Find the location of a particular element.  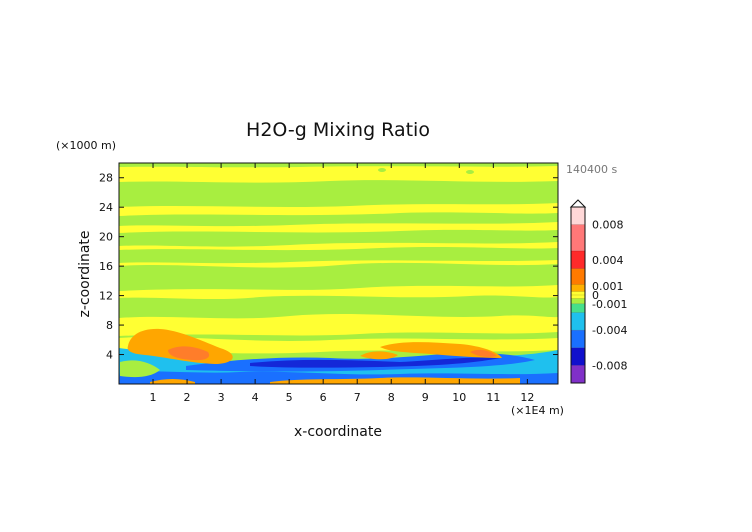

y-tick-label: 20 is located at coordinates (106, 237).